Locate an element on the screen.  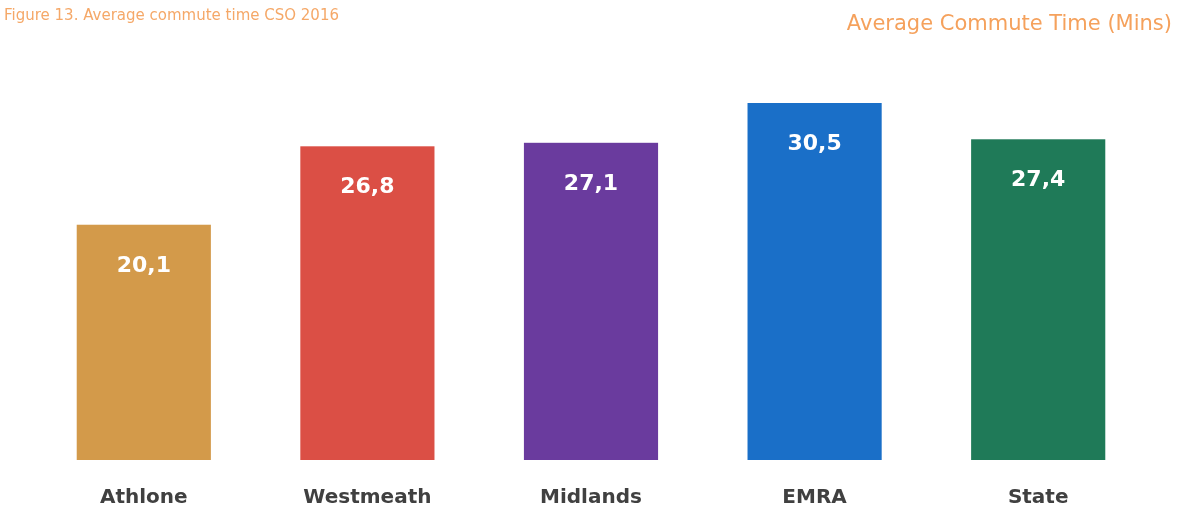
data-label: 20,1 is located at coordinates (143, 264).